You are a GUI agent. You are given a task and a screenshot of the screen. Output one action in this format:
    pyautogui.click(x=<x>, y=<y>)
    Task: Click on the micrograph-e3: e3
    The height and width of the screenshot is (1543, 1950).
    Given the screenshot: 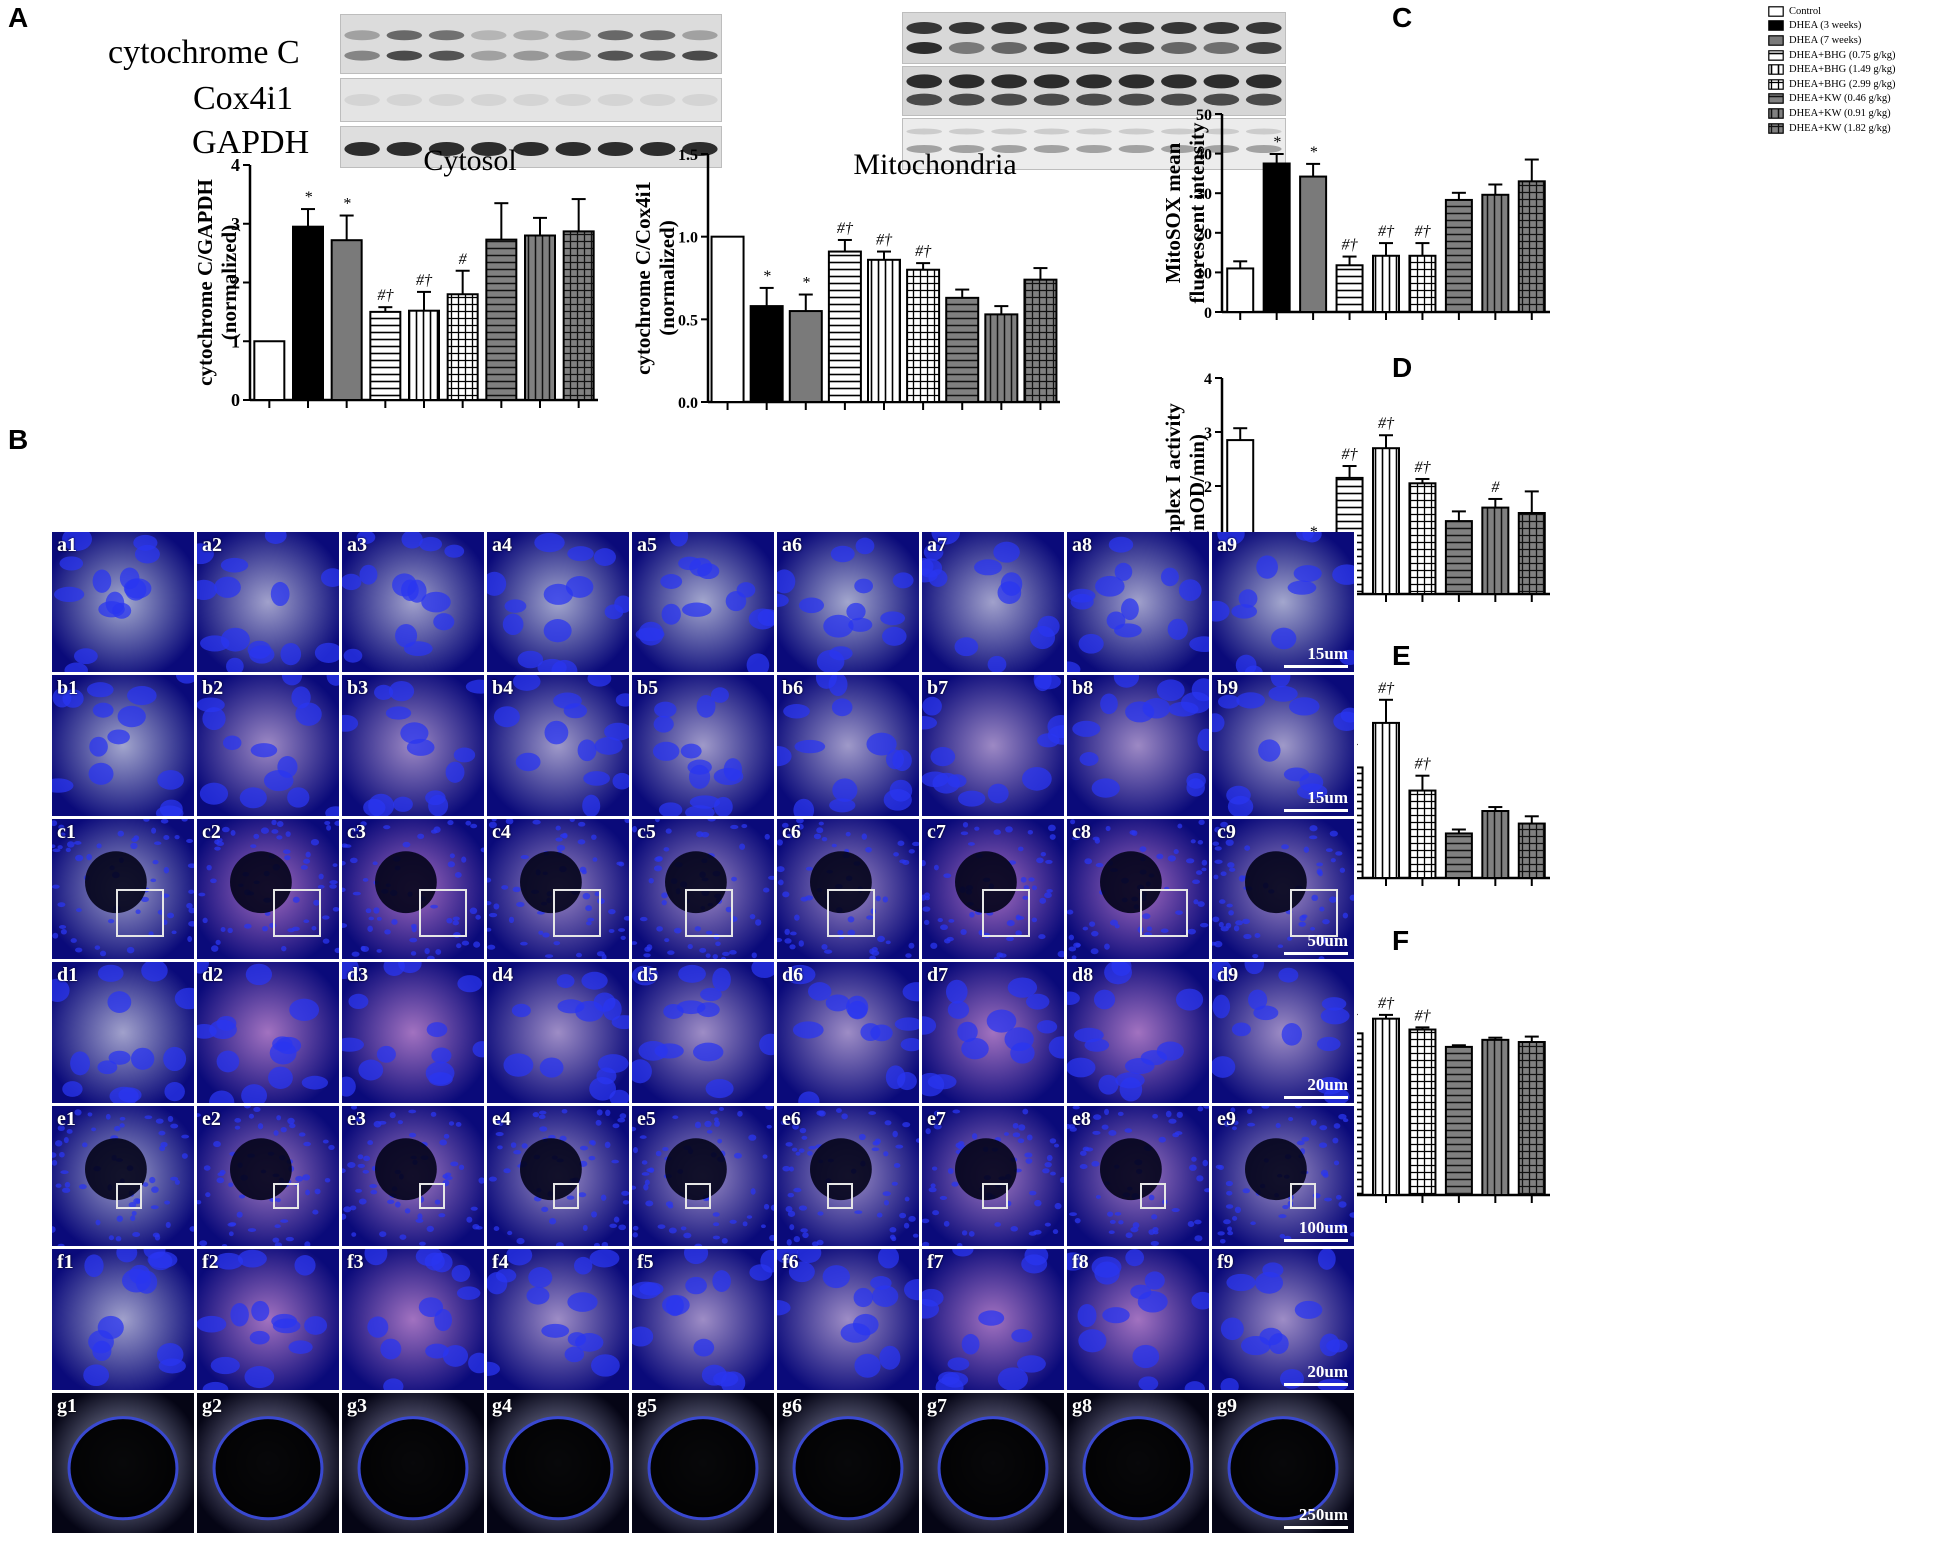 What is the action you would take?
    pyautogui.click(x=413, y=1176)
    